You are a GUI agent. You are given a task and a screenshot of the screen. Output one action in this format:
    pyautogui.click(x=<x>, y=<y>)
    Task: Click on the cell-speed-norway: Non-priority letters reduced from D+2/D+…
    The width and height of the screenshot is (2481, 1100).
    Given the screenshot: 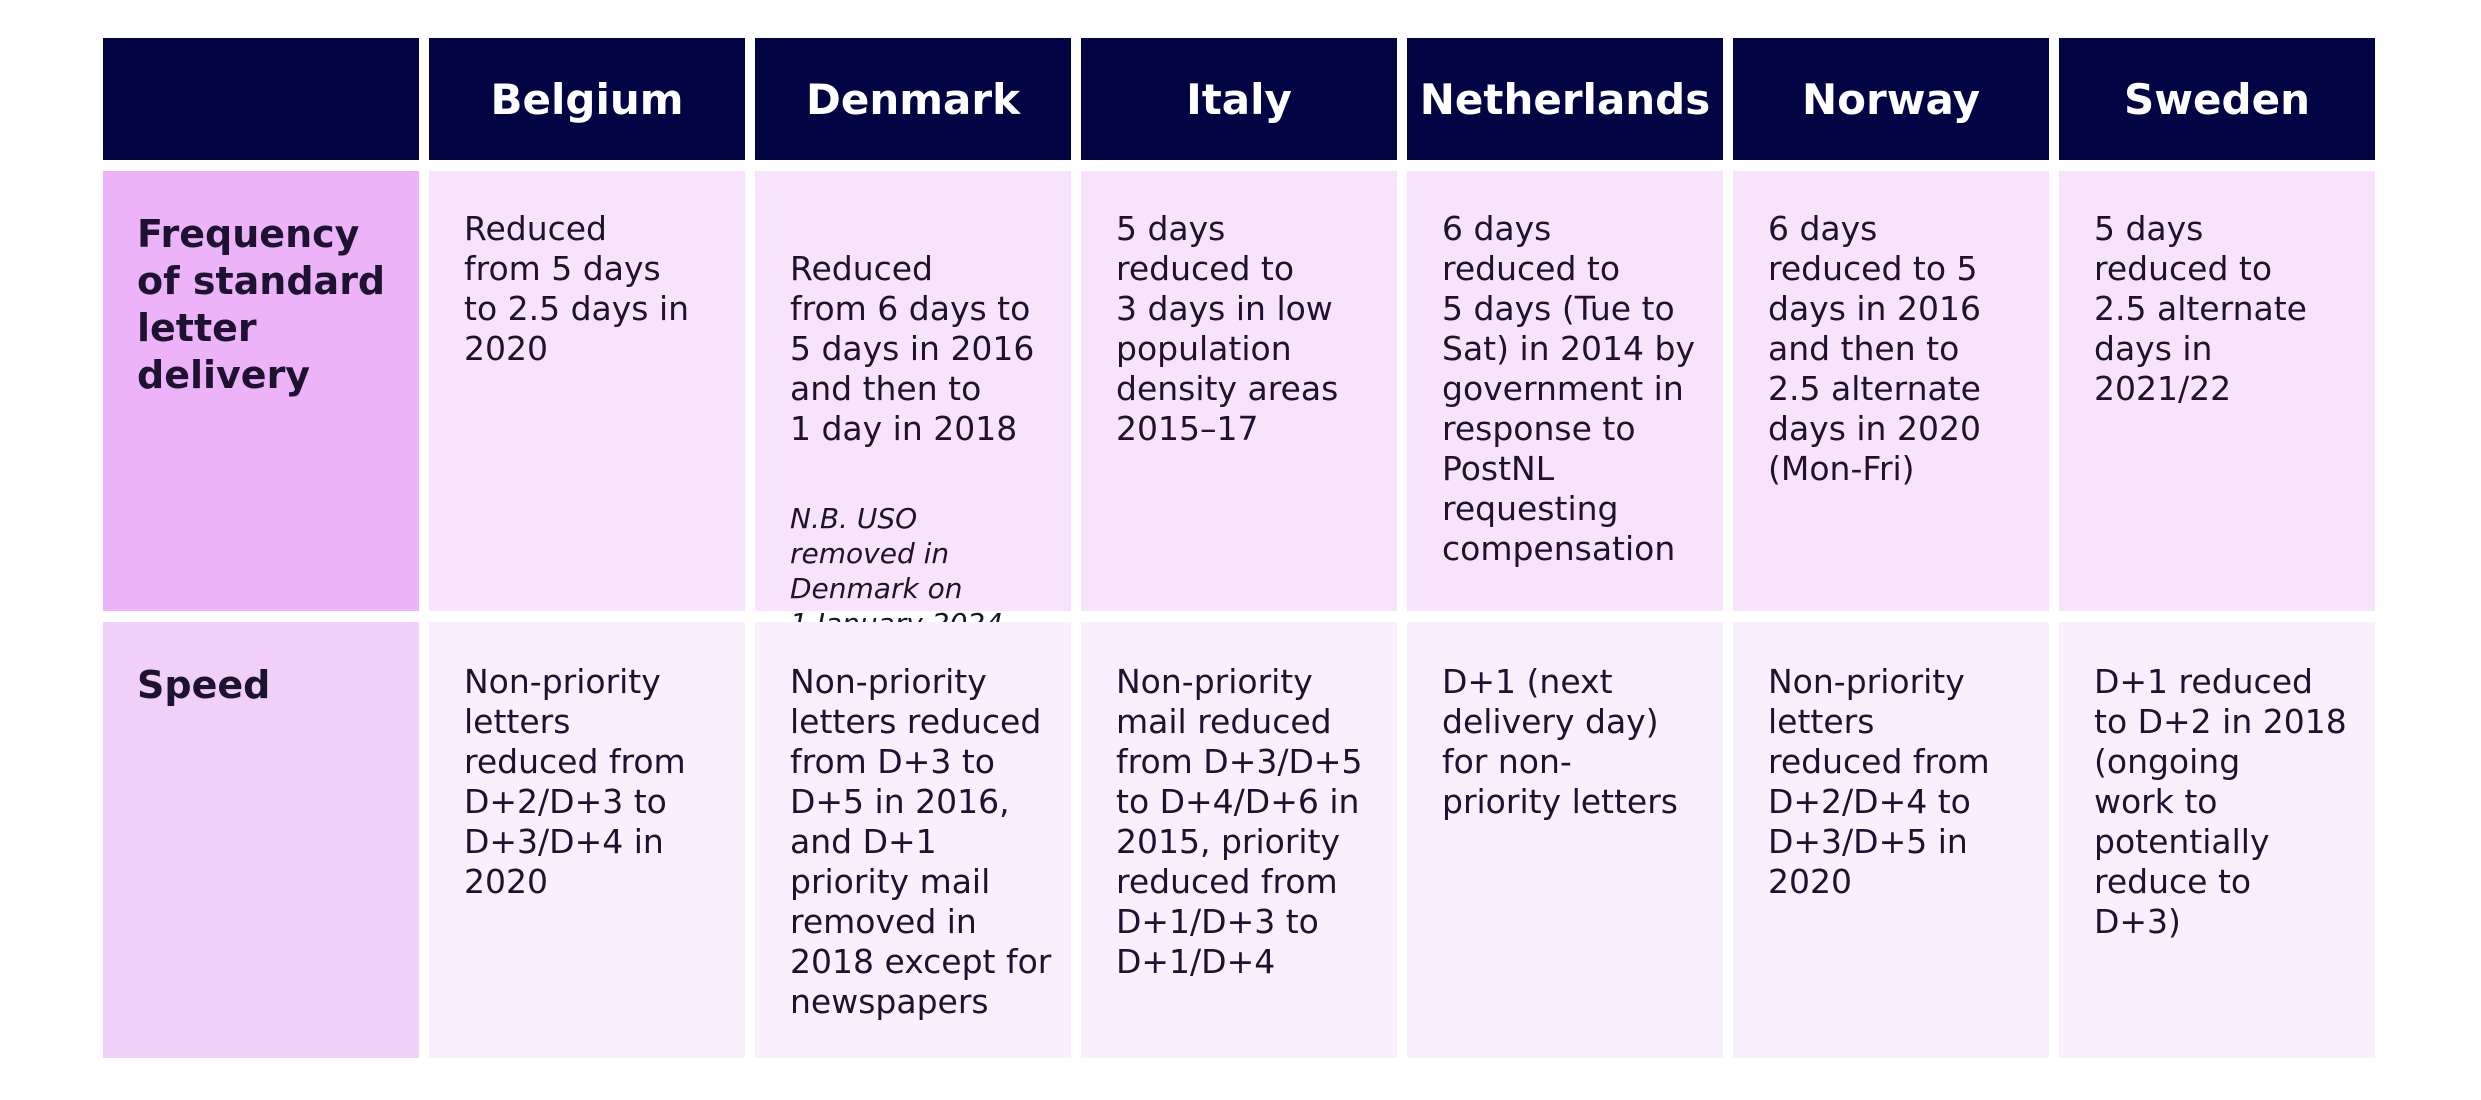 What is the action you would take?
    pyautogui.click(x=1891, y=840)
    